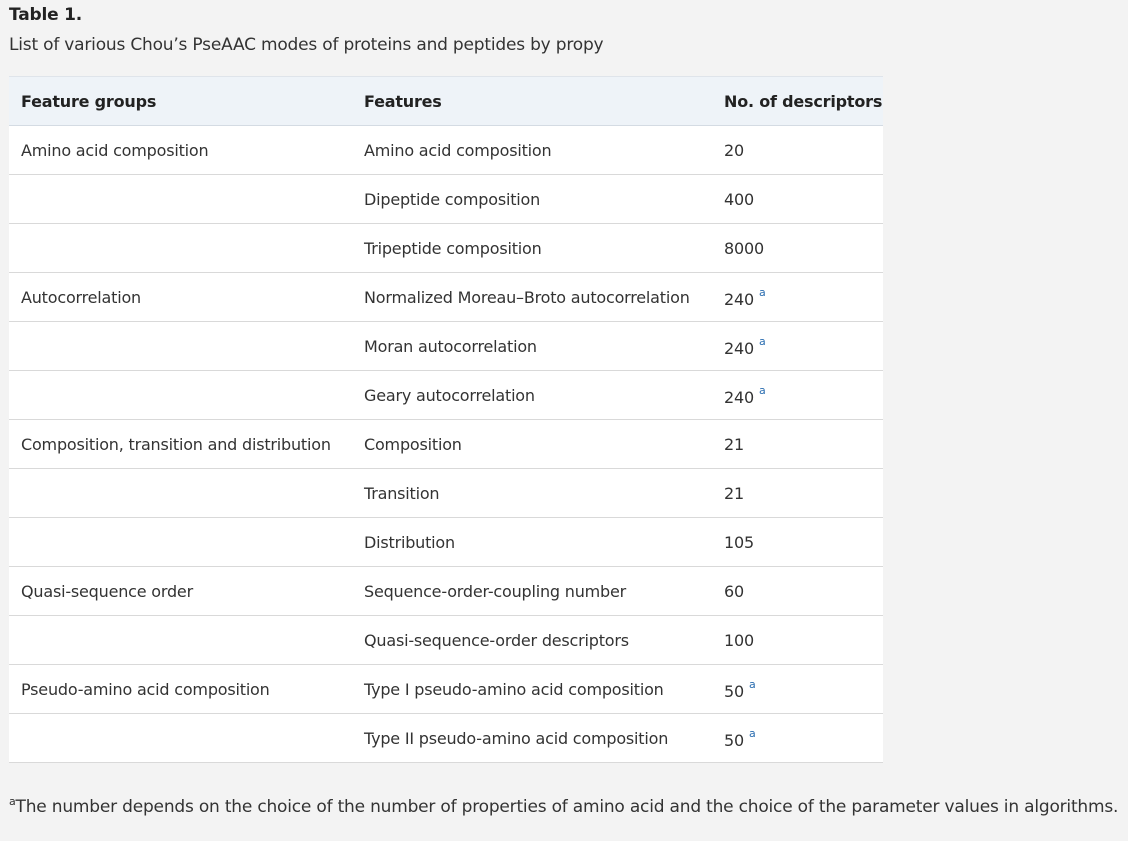  I want to click on feature-group-cell: Pseudo-amino acid composition, so click(180, 689).